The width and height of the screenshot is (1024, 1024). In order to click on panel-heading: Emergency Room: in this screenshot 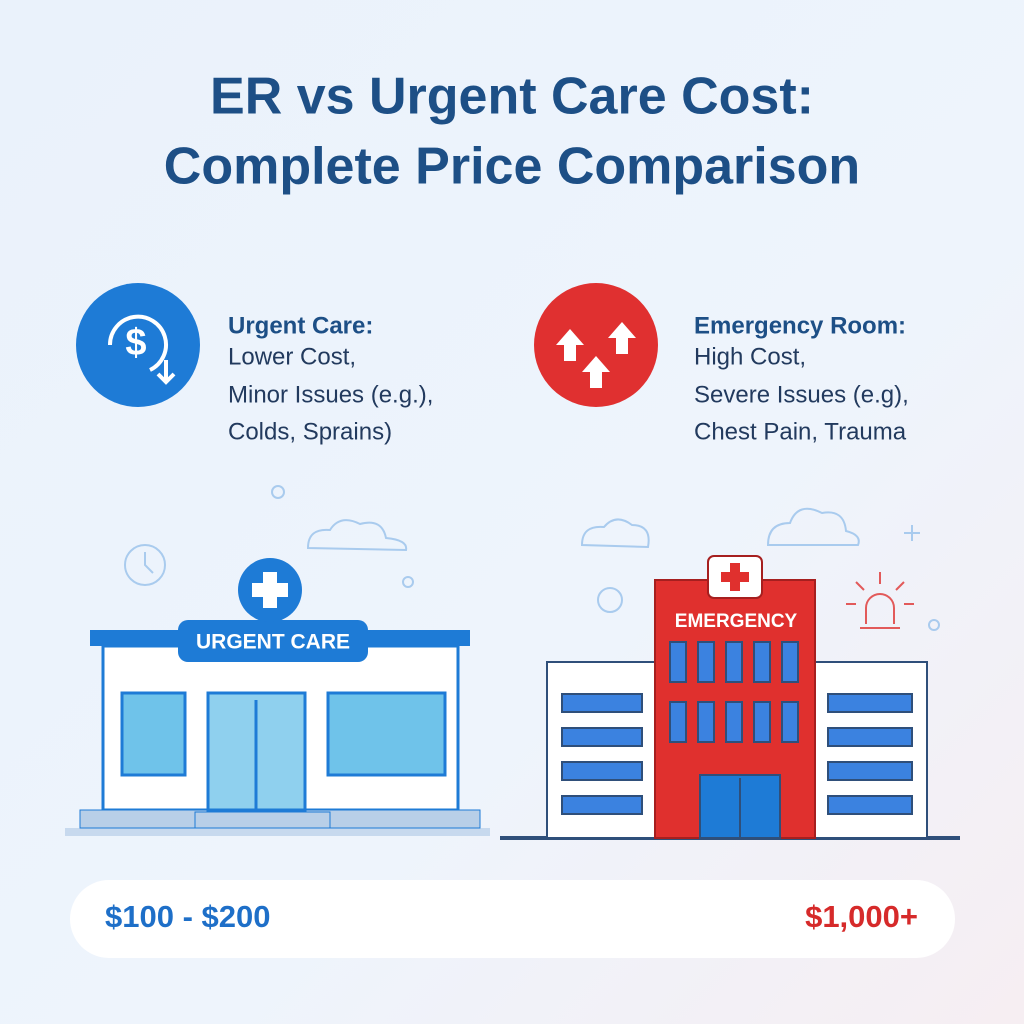, I will do `click(800, 325)`.